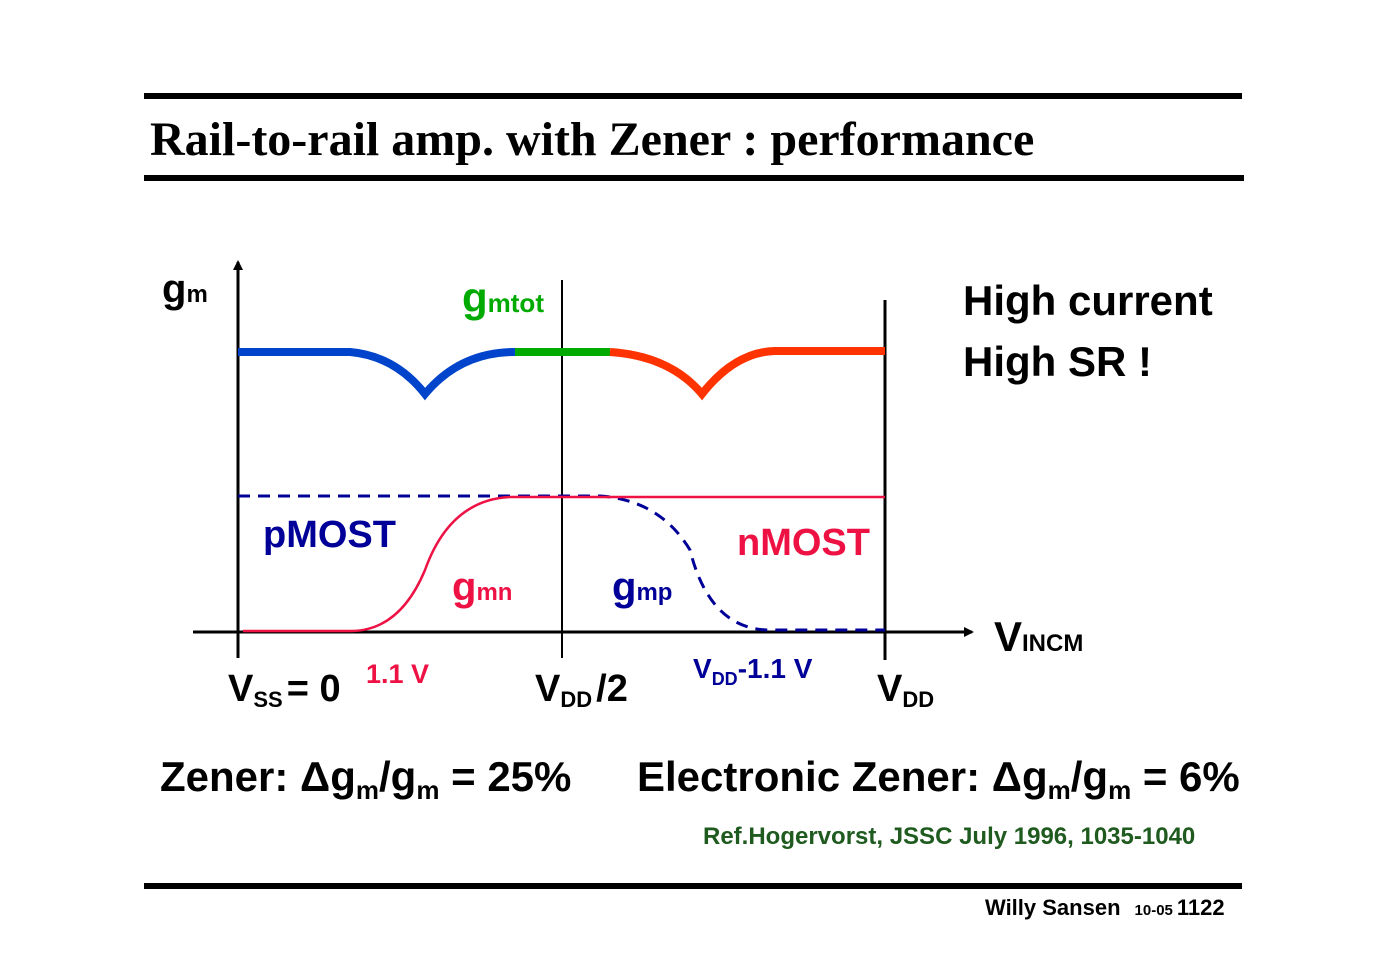 Image resolution: width=1385 pixels, height=979 pixels. What do you see at coordinates (482, 587) in the screenshot?
I see `gmn-label: gmn` at bounding box center [482, 587].